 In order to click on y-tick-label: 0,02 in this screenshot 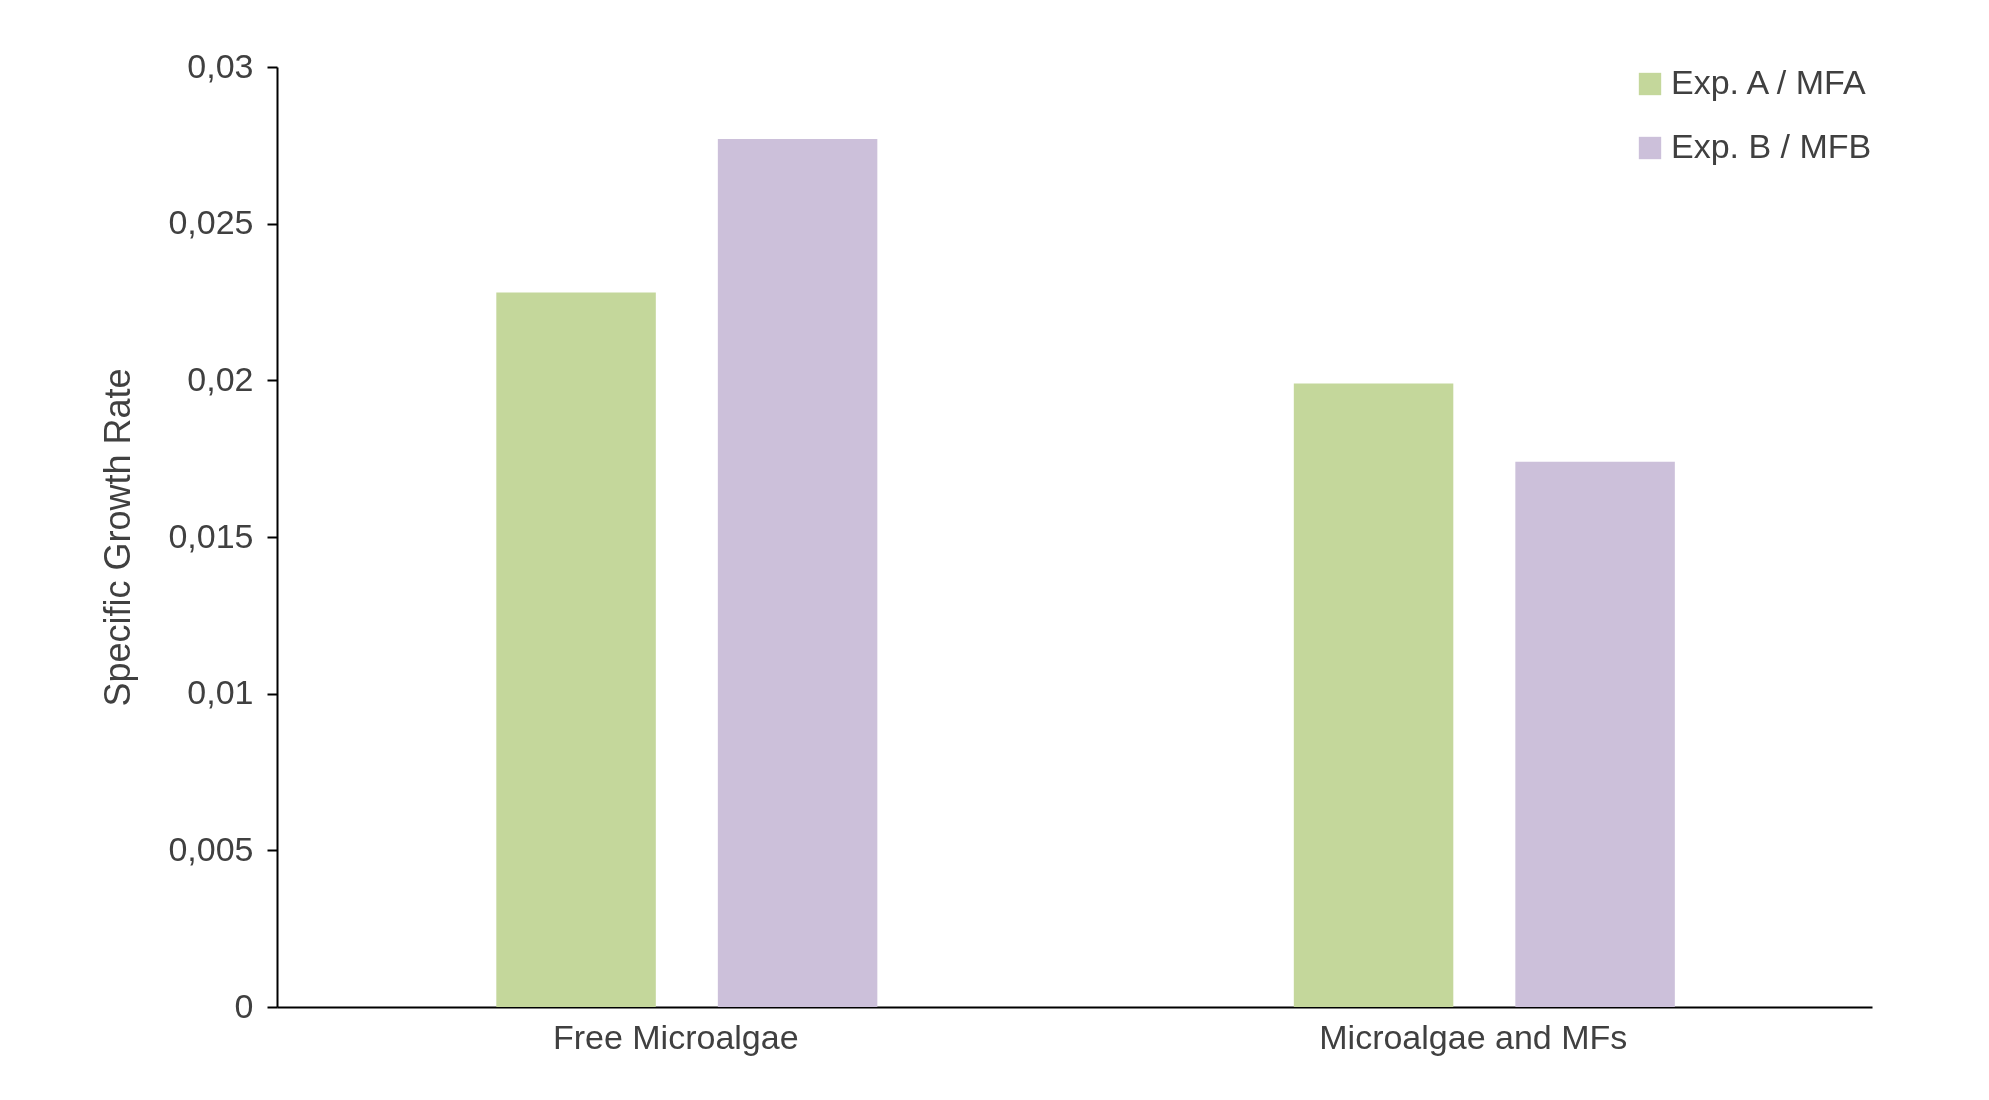, I will do `click(220, 378)`.